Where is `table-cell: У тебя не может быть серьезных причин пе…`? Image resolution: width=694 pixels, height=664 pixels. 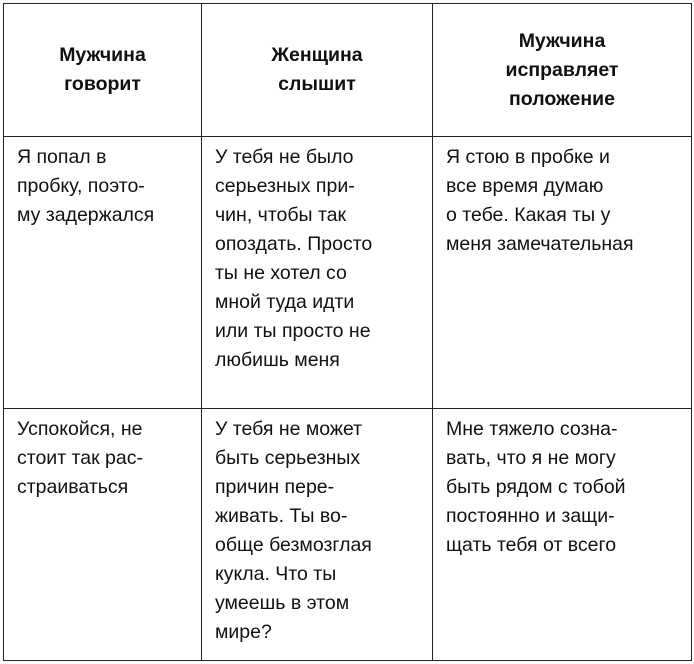
table-cell: У тебя не может быть серьезных причин пе… is located at coordinates (317, 534).